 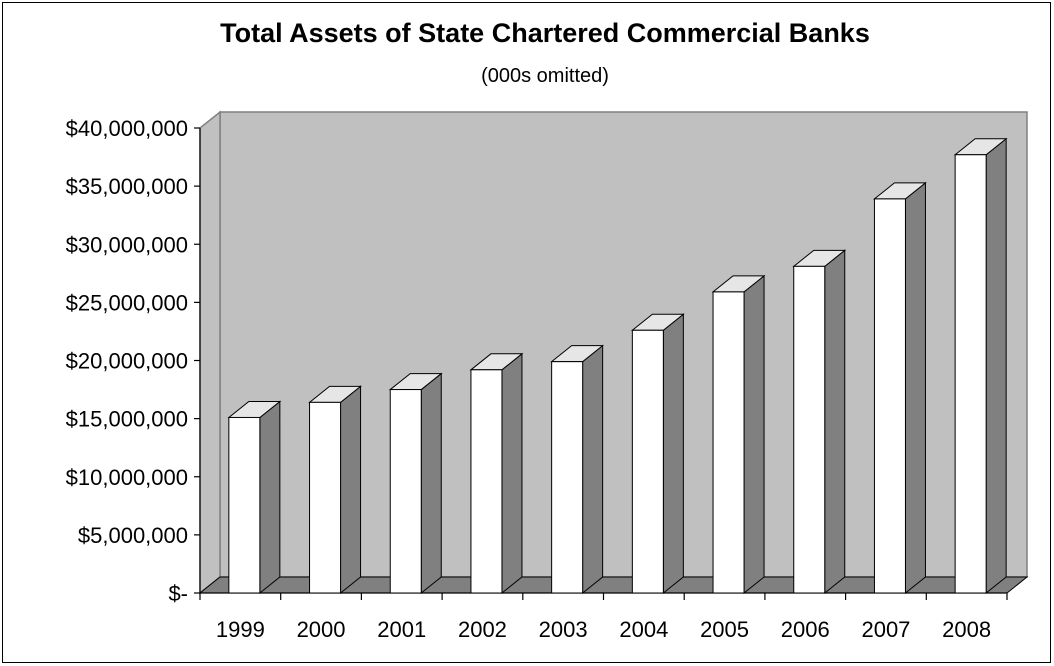 What do you see at coordinates (563, 629) in the screenshot?
I see `x-tick-label: 2003` at bounding box center [563, 629].